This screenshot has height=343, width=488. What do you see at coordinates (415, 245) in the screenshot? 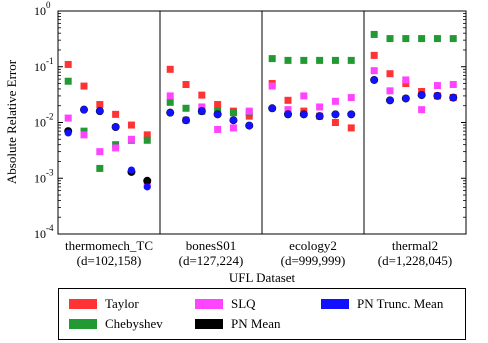
I see `group-label: thermal2` at bounding box center [415, 245].